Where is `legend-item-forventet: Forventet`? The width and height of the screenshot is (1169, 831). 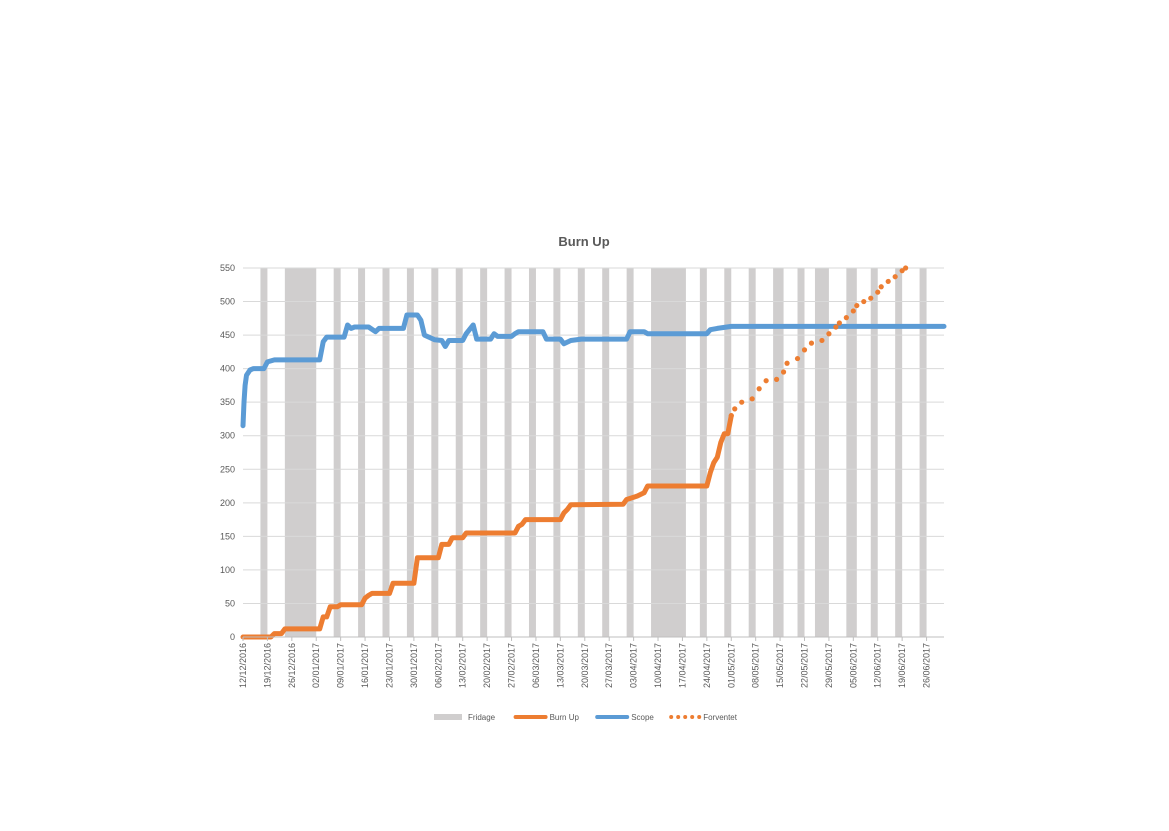 legend-item-forventet: Forventet is located at coordinates (703, 717).